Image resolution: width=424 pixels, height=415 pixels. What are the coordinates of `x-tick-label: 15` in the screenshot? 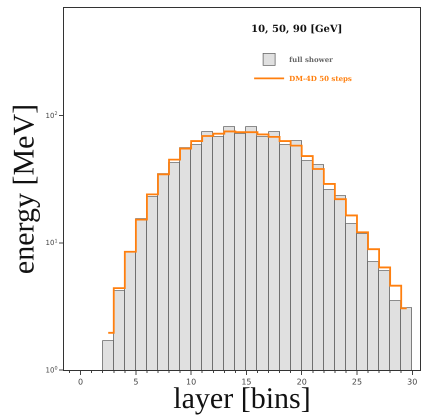 It's located at (246, 382).